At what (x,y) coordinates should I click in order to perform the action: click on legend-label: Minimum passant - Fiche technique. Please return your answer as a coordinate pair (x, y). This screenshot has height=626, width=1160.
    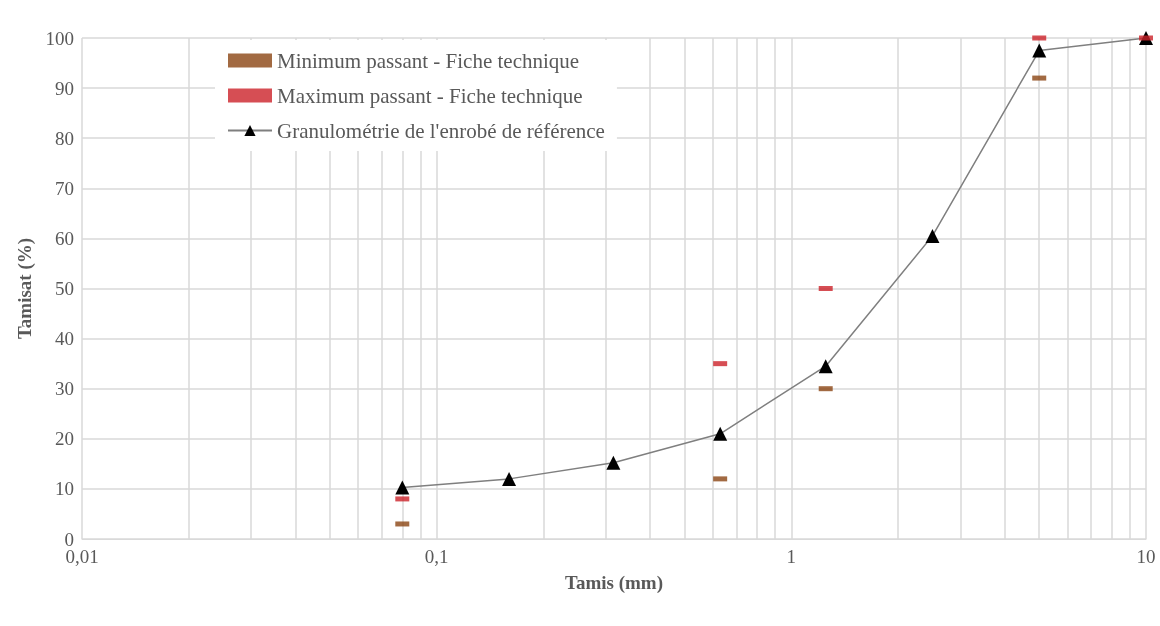
    Looking at the image, I should click on (428, 60).